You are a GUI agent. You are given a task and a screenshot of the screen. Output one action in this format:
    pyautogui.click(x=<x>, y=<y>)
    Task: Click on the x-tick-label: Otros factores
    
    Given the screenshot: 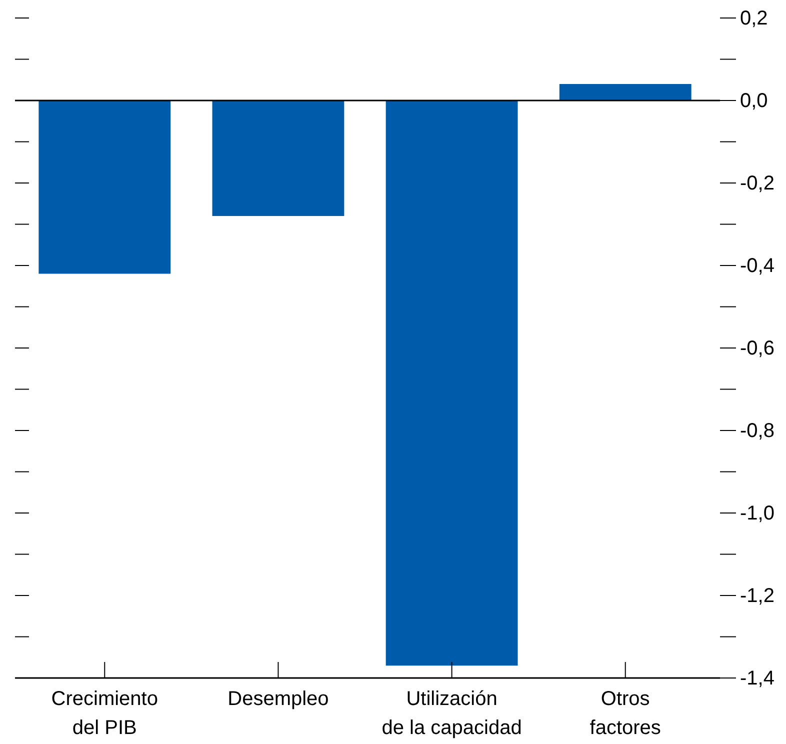 What is the action you would take?
    pyautogui.click(x=625, y=713)
    